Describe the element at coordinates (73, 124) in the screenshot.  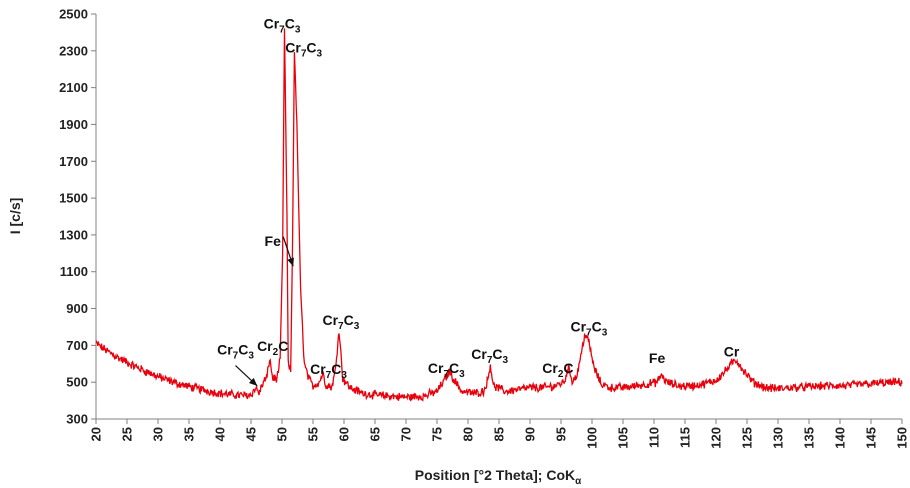
I see `y-tick-label: 1900` at that location.